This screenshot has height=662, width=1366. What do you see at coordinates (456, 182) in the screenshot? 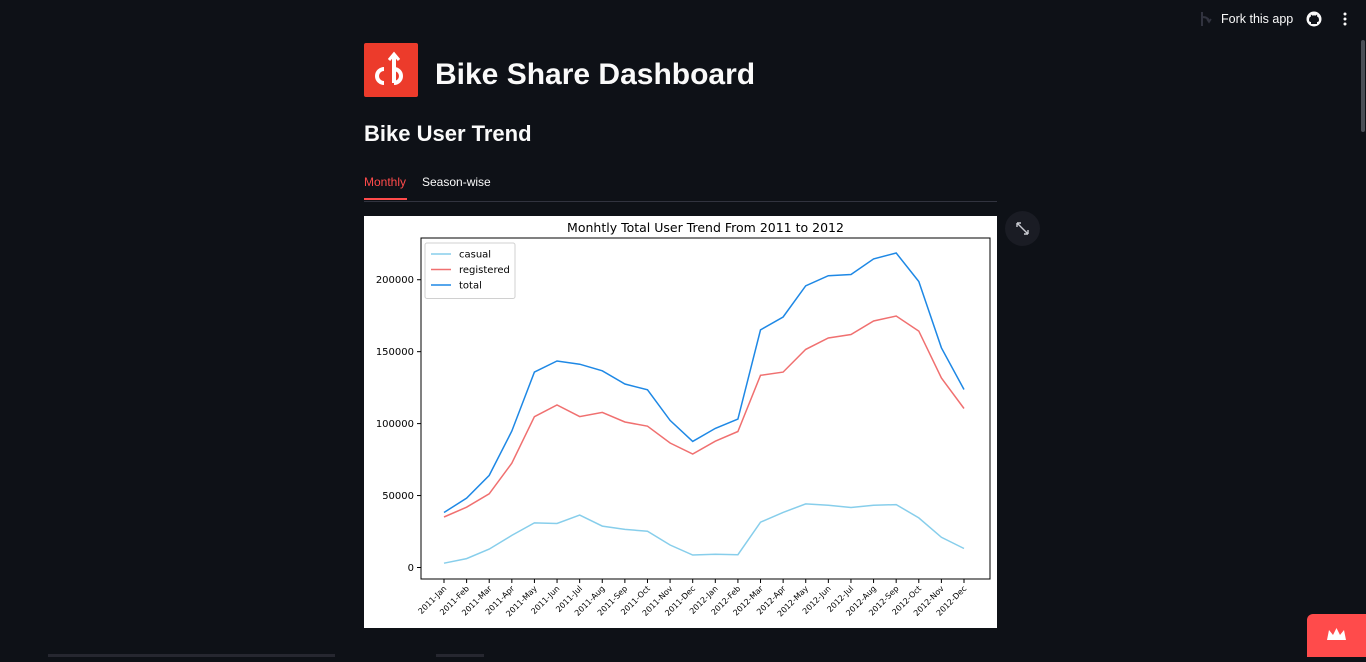
I see `tab-season-wise: Season-wise` at bounding box center [456, 182].